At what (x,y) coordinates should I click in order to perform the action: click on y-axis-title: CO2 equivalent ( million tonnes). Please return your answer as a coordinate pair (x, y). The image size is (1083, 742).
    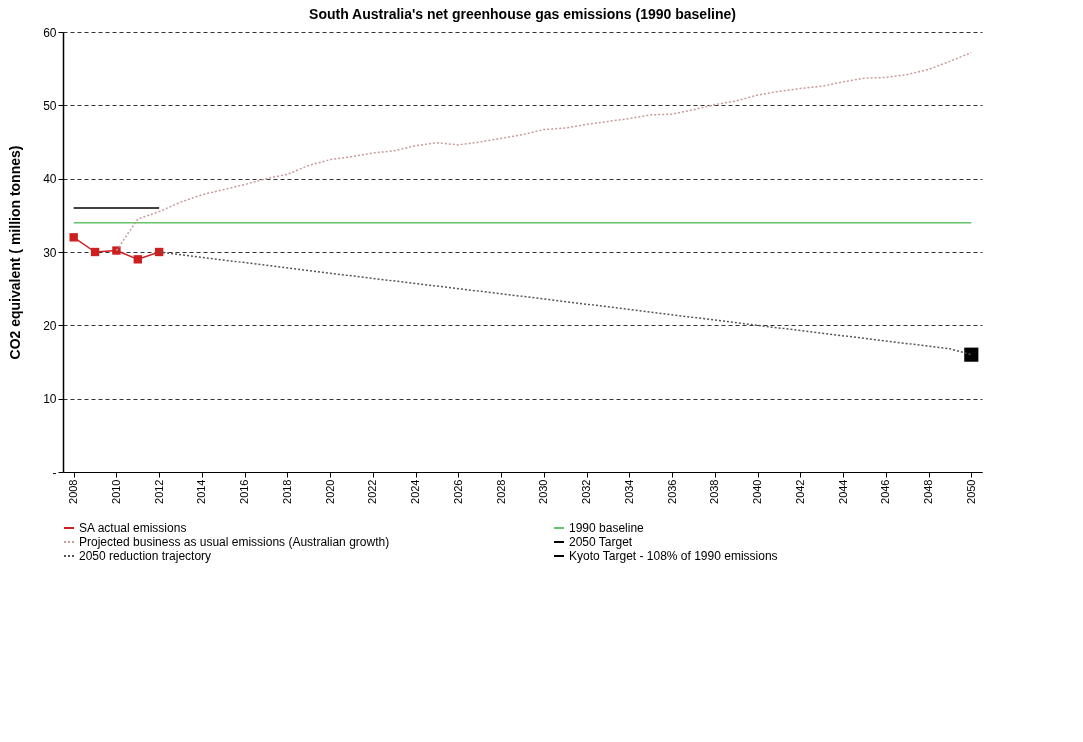
    Looking at the image, I should click on (15, 252).